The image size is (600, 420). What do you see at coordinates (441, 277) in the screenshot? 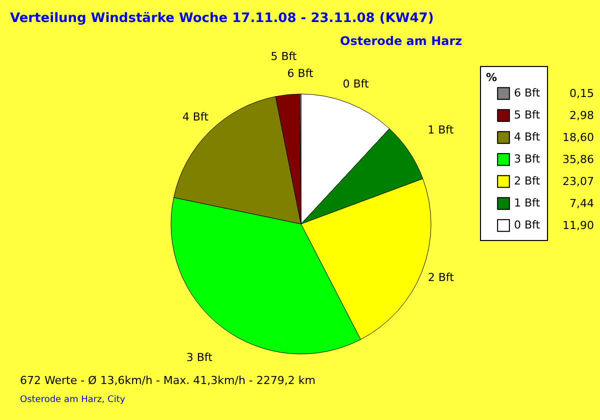
I see `slice-label: 2 Bft` at bounding box center [441, 277].